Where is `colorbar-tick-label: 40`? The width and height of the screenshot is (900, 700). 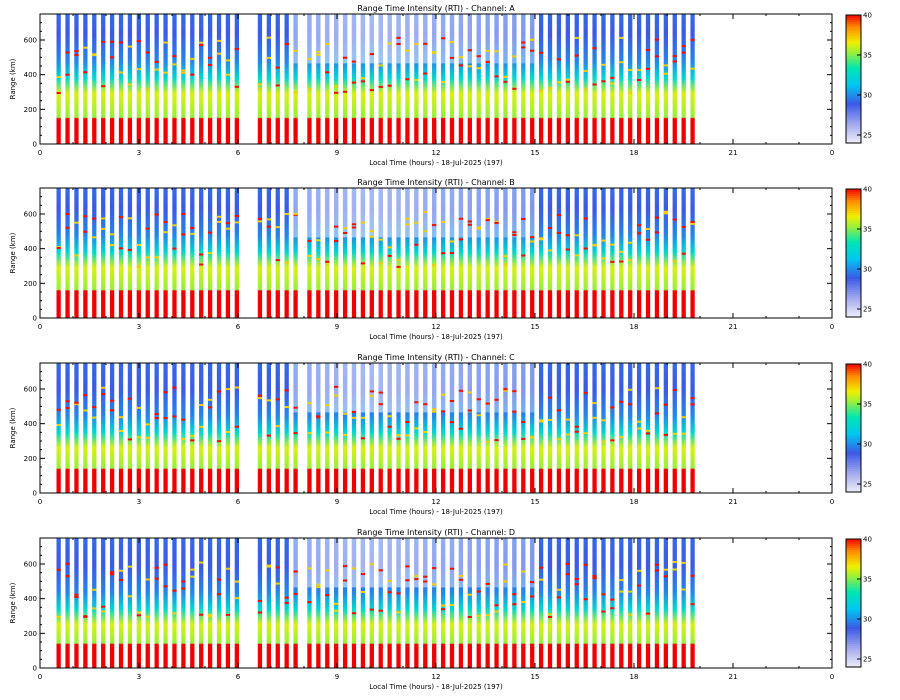 colorbar-tick-label: 40 is located at coordinates (867, 190).